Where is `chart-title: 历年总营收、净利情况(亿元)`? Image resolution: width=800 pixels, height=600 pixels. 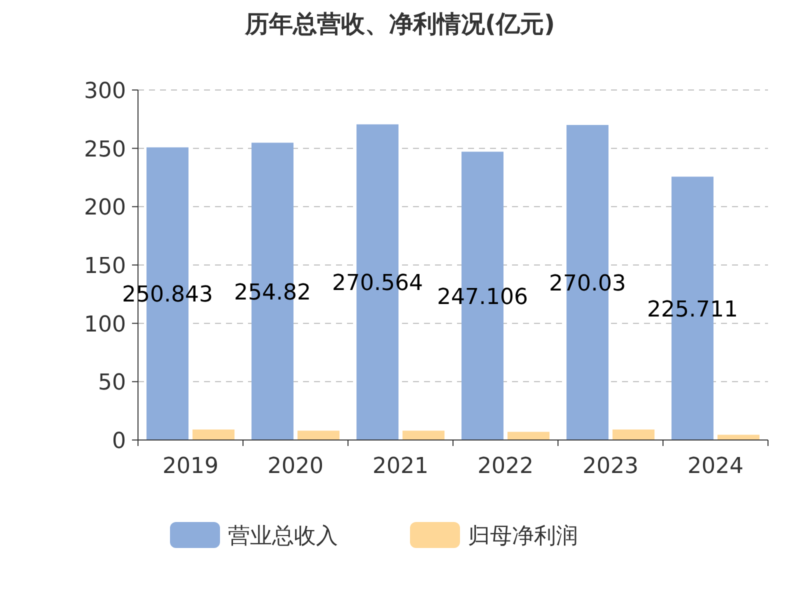
chart-title: 历年总营收、净利情况(亿元) is located at coordinates (399, 24).